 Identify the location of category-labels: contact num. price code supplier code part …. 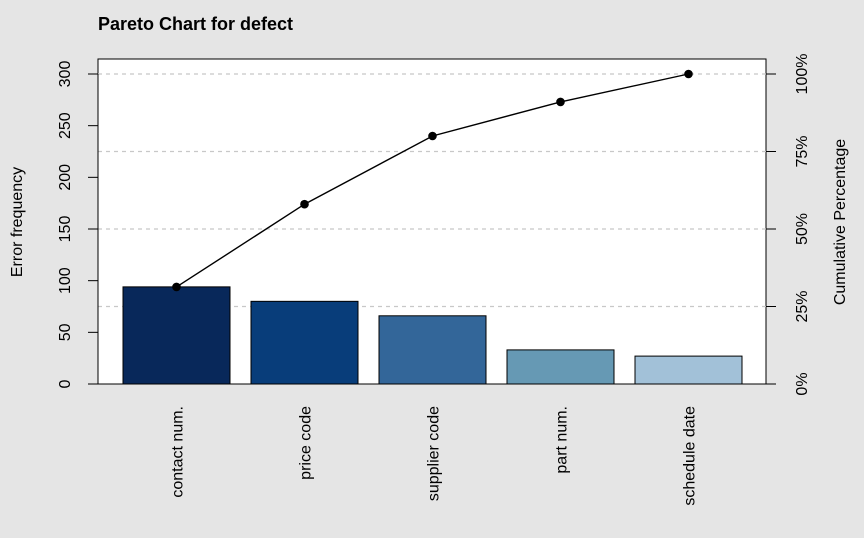
(434, 456).